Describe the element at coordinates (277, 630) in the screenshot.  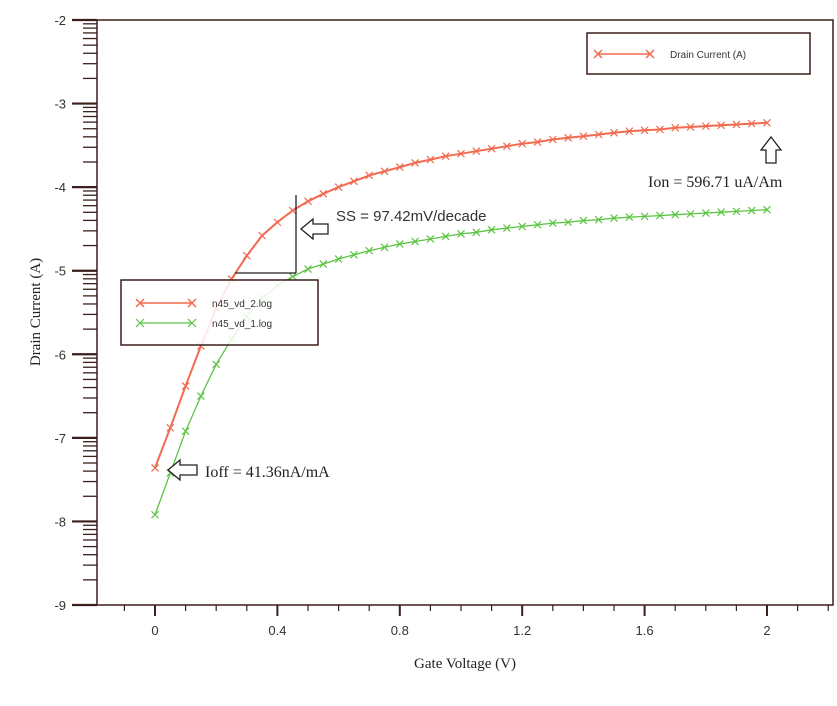
I see `x-tick-label: 0.4` at that location.